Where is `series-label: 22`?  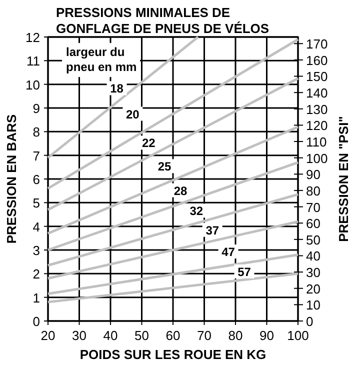 series-label: 22 is located at coordinates (149, 143).